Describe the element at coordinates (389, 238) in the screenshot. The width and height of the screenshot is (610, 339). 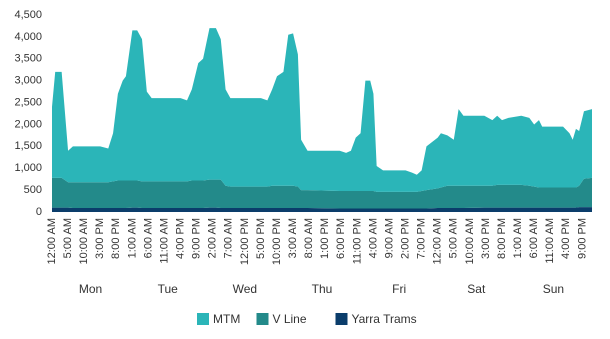
I see `x-tick-label: 9:00 AM` at that location.